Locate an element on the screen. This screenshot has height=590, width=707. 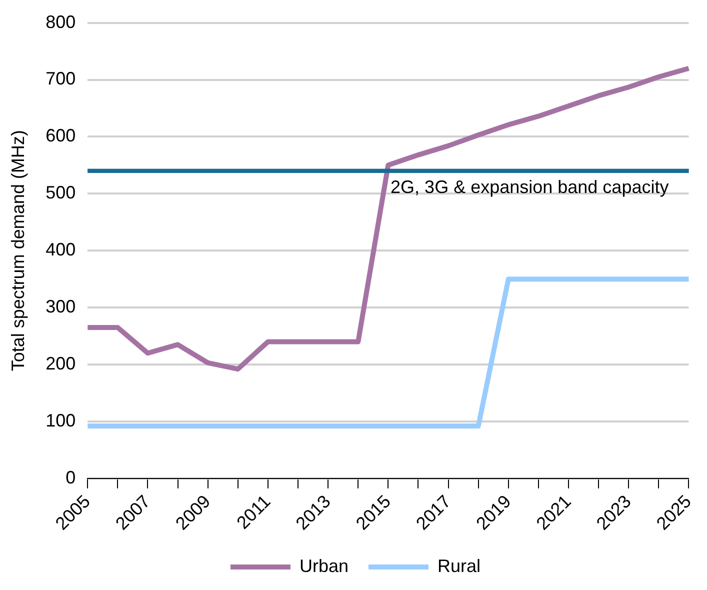
y-tick-label: 400 is located at coordinates (61, 250).